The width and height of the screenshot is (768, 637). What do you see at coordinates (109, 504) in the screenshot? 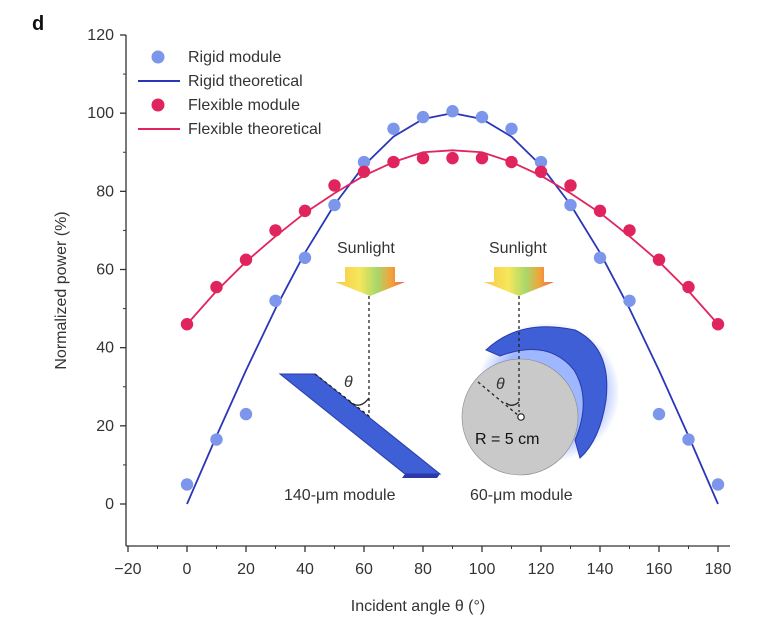
I see `y-tick-label: 0` at bounding box center [109, 504].